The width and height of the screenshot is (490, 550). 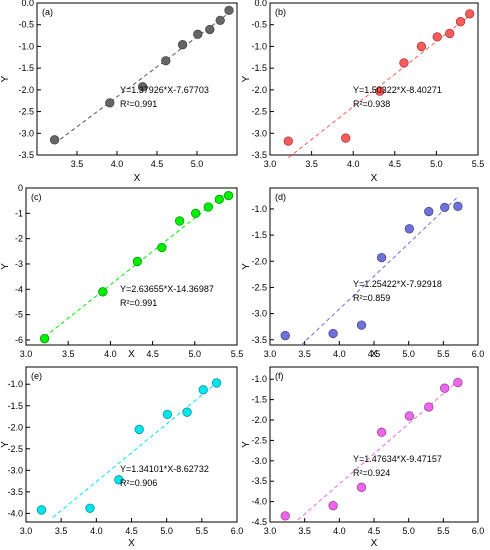 What do you see at coordinates (371, 104) in the screenshot?
I see `r-squared: R²=0.938` at bounding box center [371, 104].